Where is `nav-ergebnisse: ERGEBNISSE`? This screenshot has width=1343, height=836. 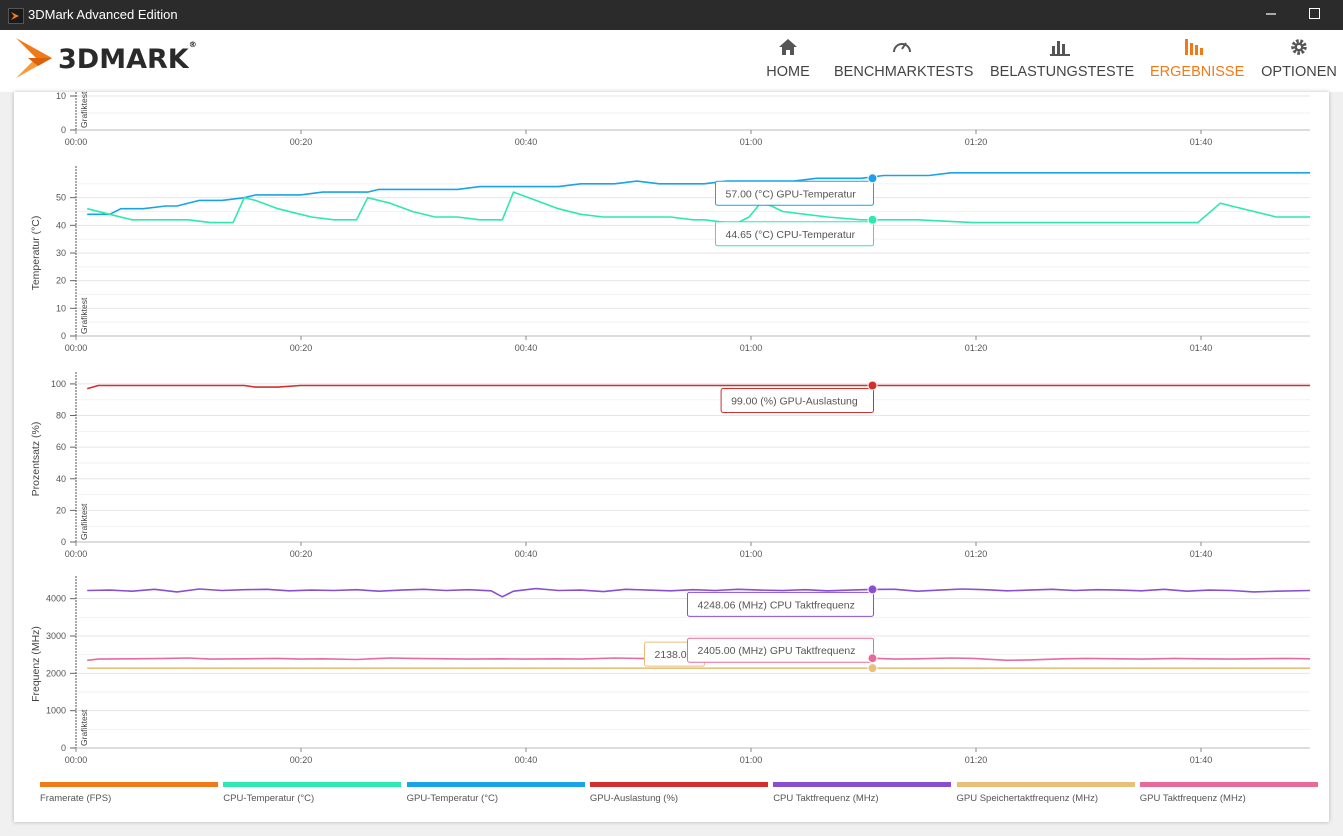
nav-ergebnisse: ERGEBNISSE is located at coordinates (1197, 62).